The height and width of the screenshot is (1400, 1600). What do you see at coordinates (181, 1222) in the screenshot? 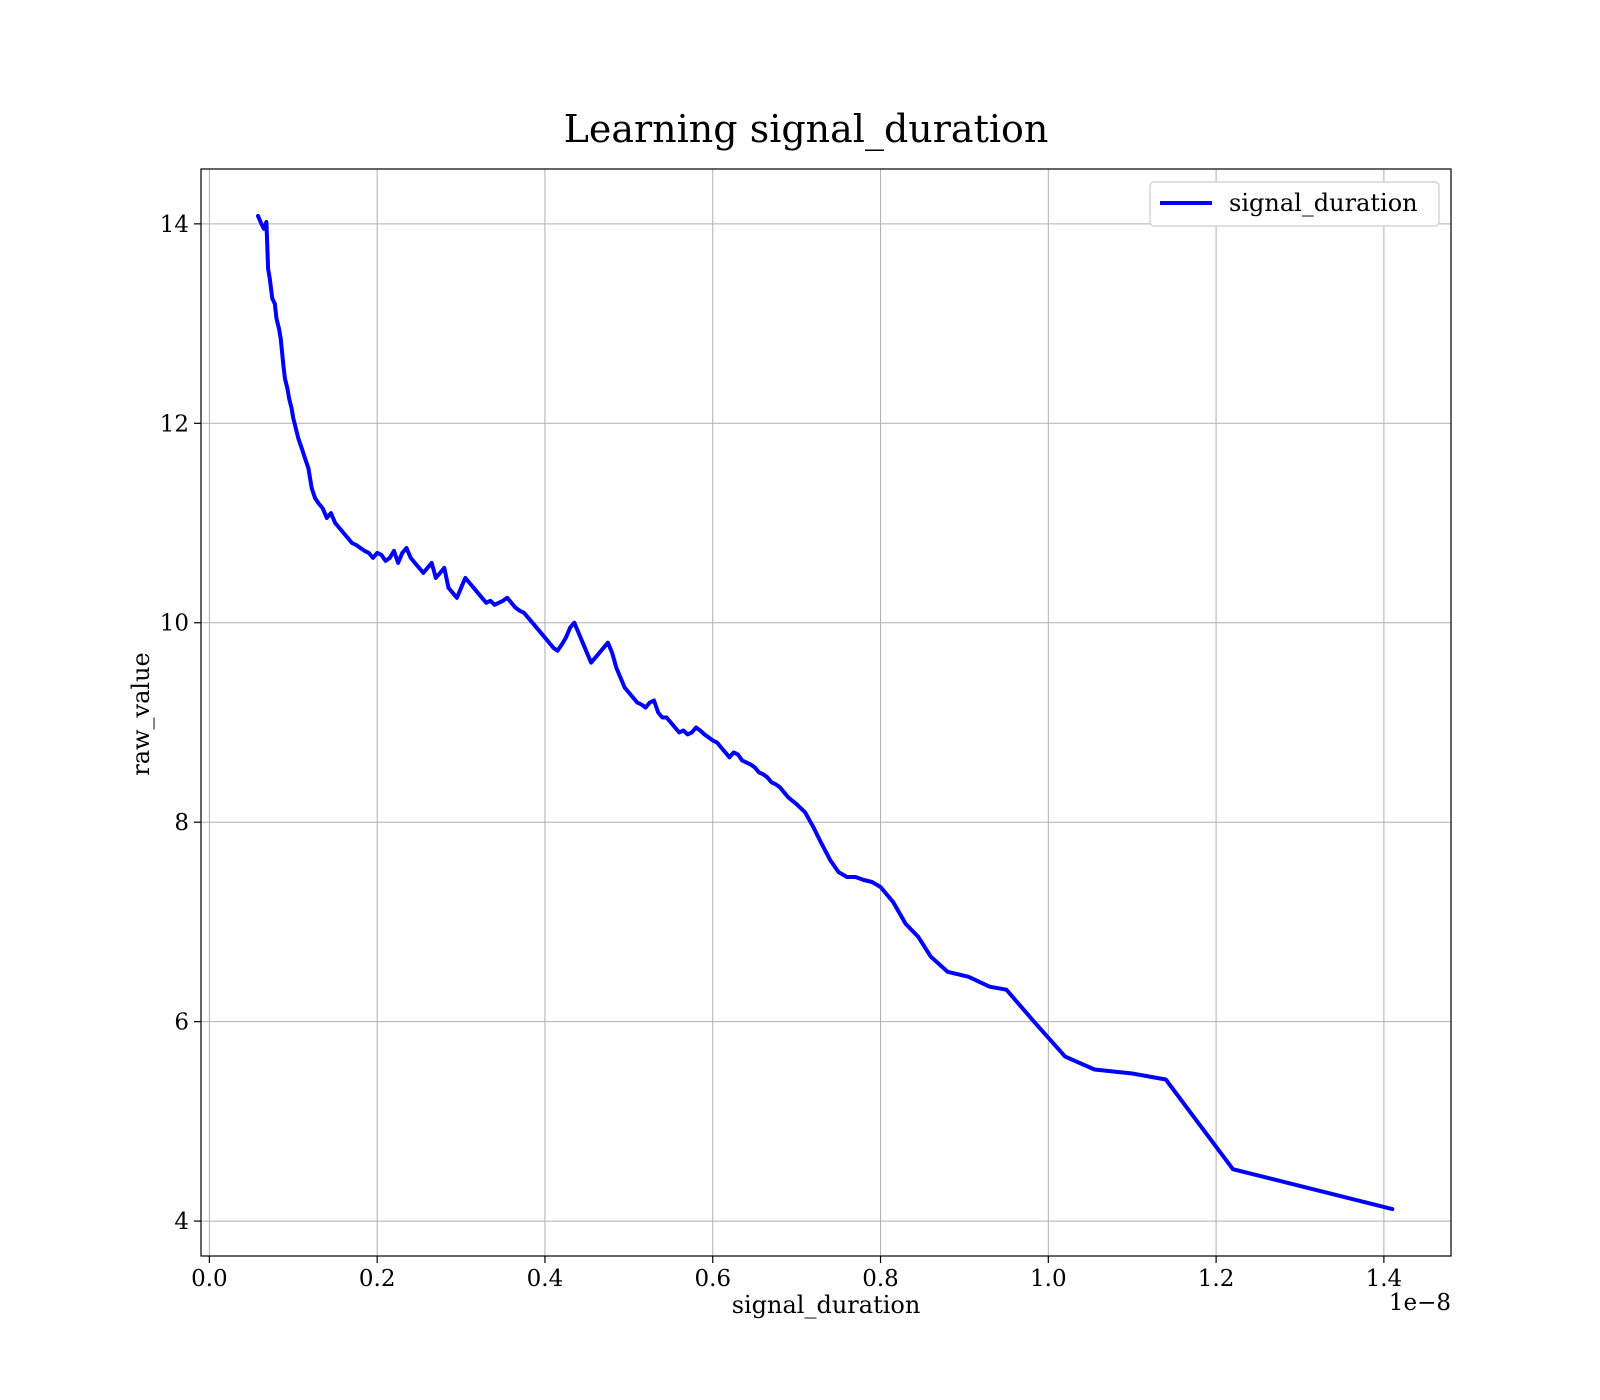
I see `y-tick-label: 4` at bounding box center [181, 1222].